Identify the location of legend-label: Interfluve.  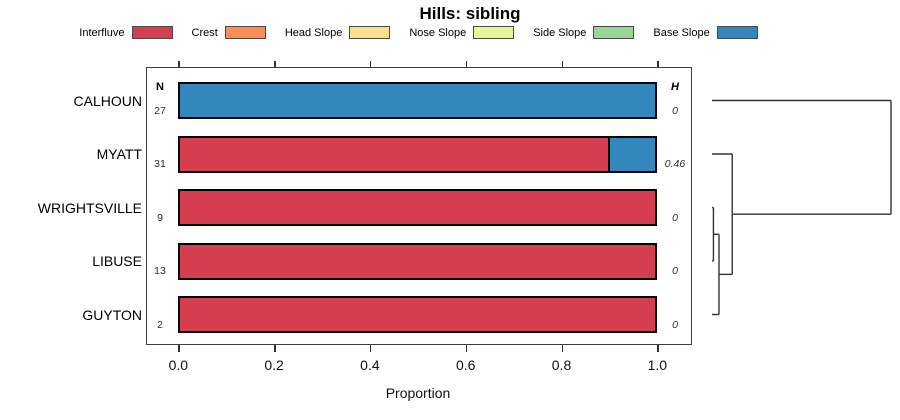
(102, 32).